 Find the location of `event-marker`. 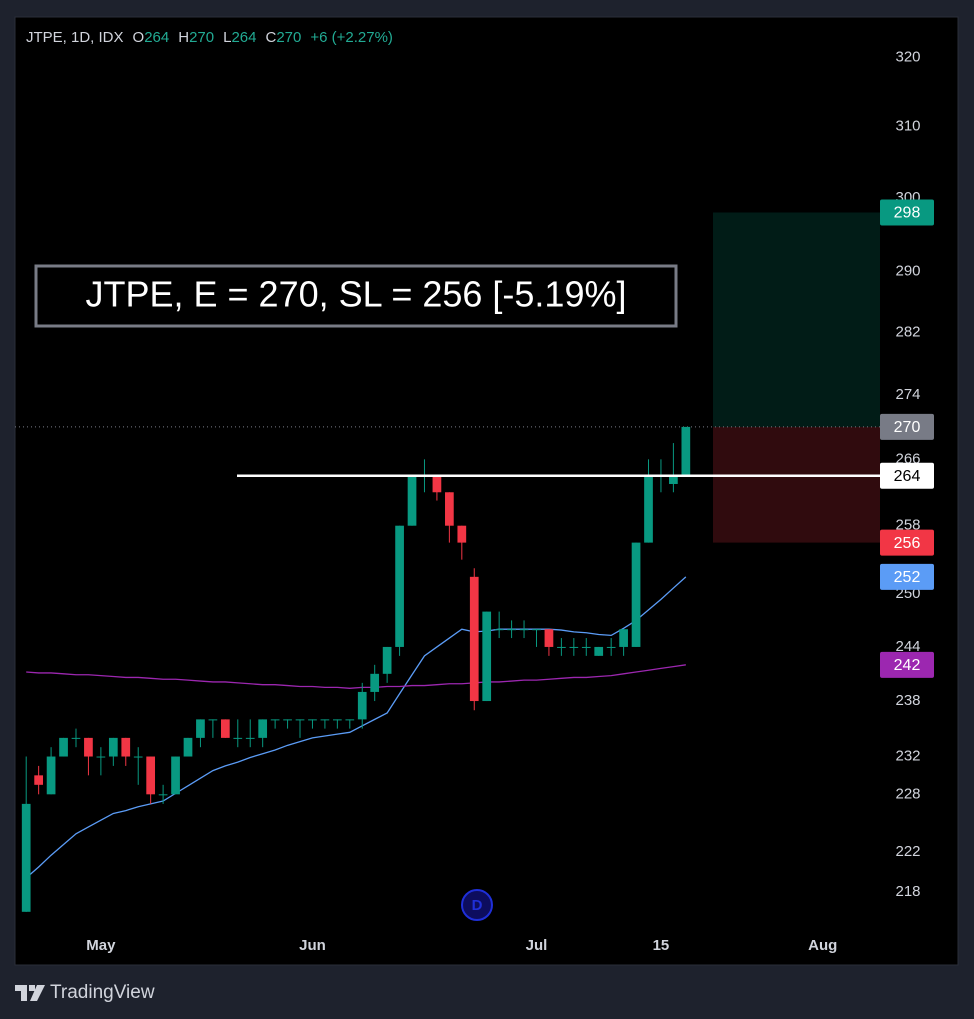

event-marker is located at coordinates (477, 905).